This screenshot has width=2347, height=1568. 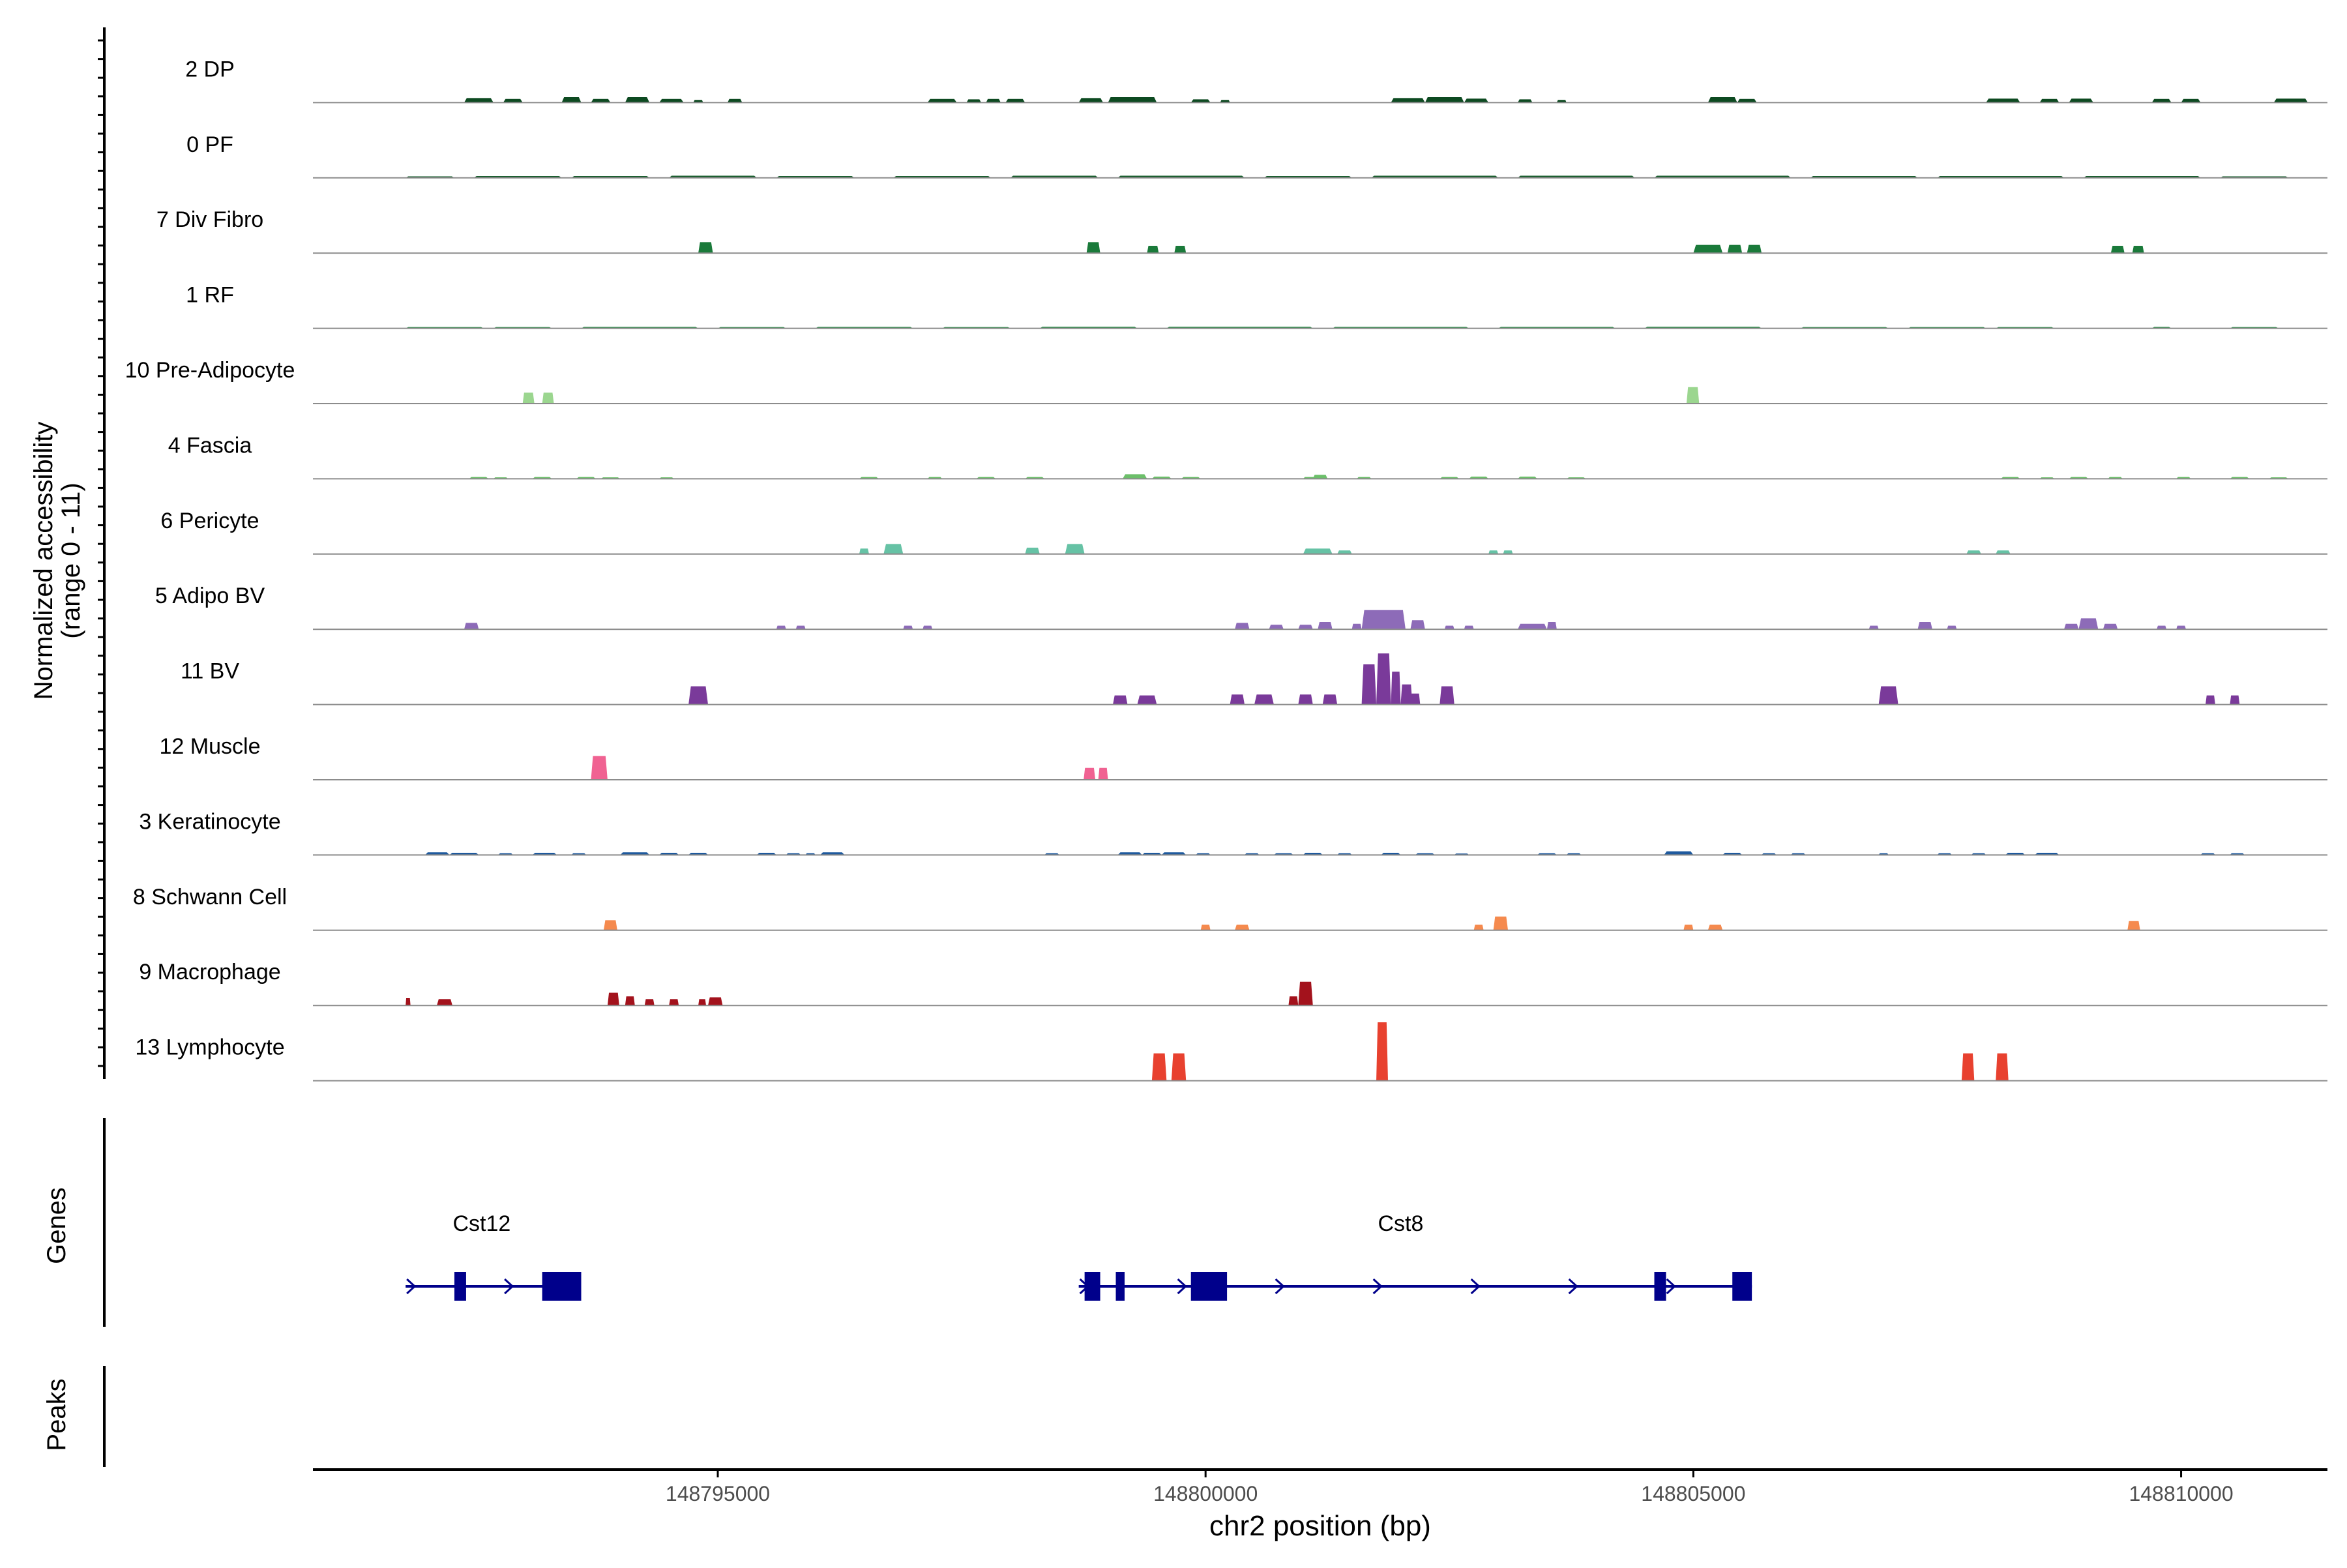 What do you see at coordinates (1450, 1488) in the screenshot?
I see `x-axis-ticks: 148795000 148800000 148805000 148810000` at bounding box center [1450, 1488].